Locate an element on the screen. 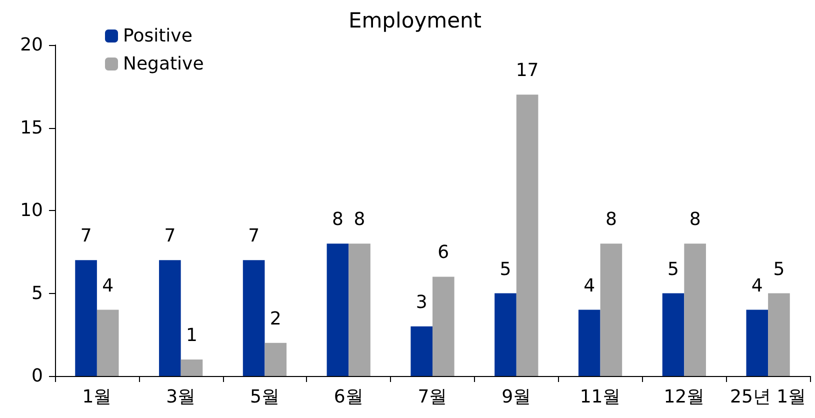  data-label: 2 is located at coordinates (276, 319).